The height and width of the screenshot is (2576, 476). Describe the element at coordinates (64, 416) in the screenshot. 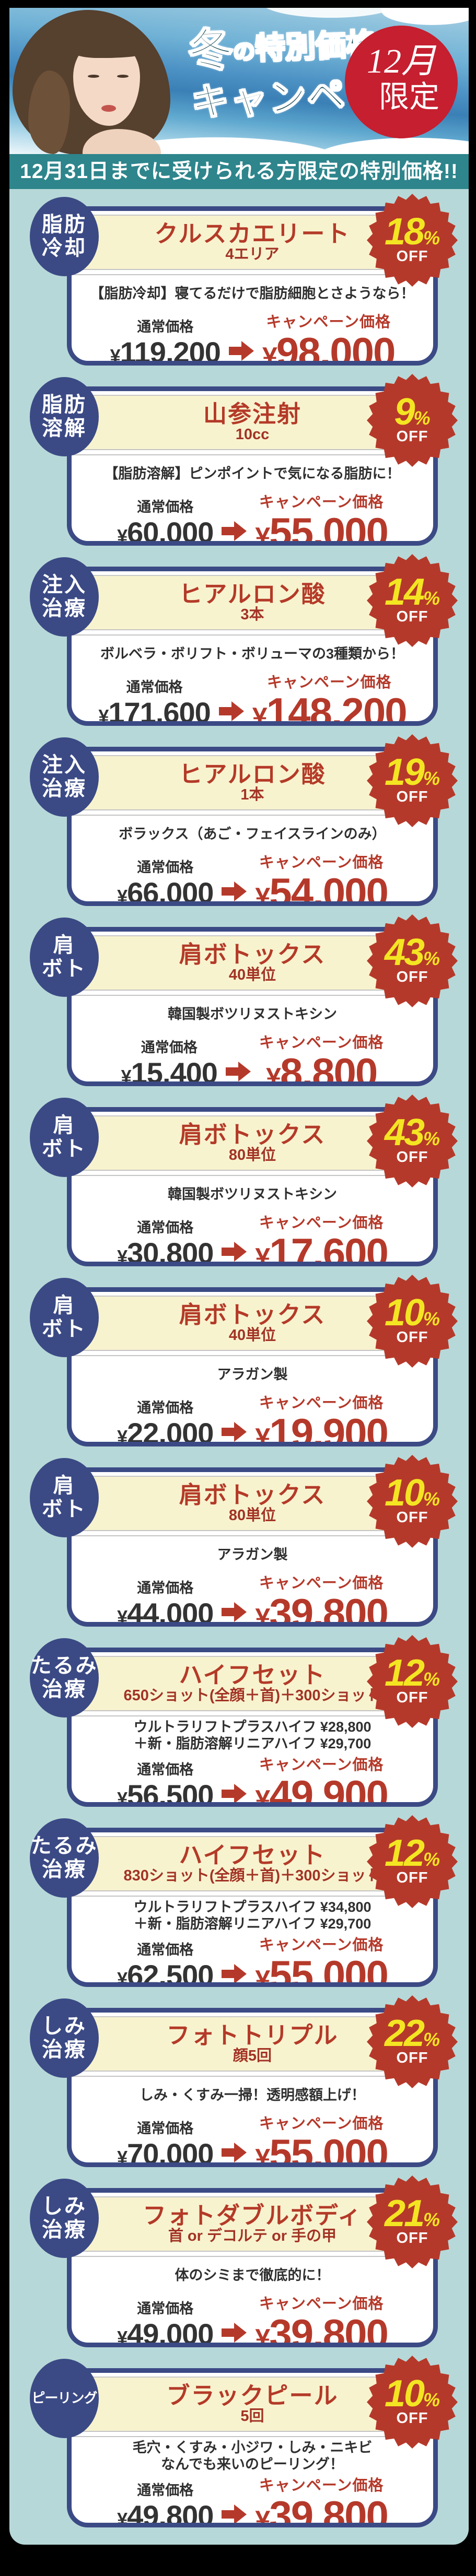

I see `category-badge: 脂肪 溶解` at that location.